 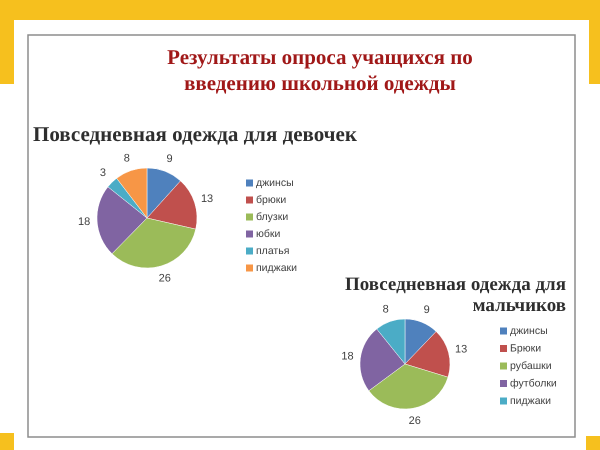 I want to click on data-label: 3, so click(x=103, y=173).